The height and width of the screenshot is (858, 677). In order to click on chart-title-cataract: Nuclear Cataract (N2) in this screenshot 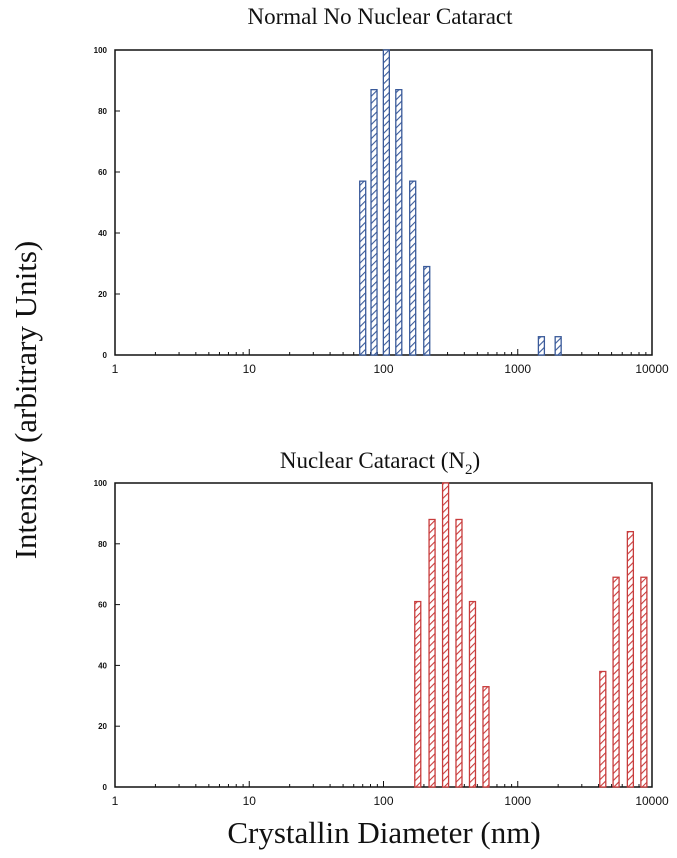, I will do `click(380, 463)`.